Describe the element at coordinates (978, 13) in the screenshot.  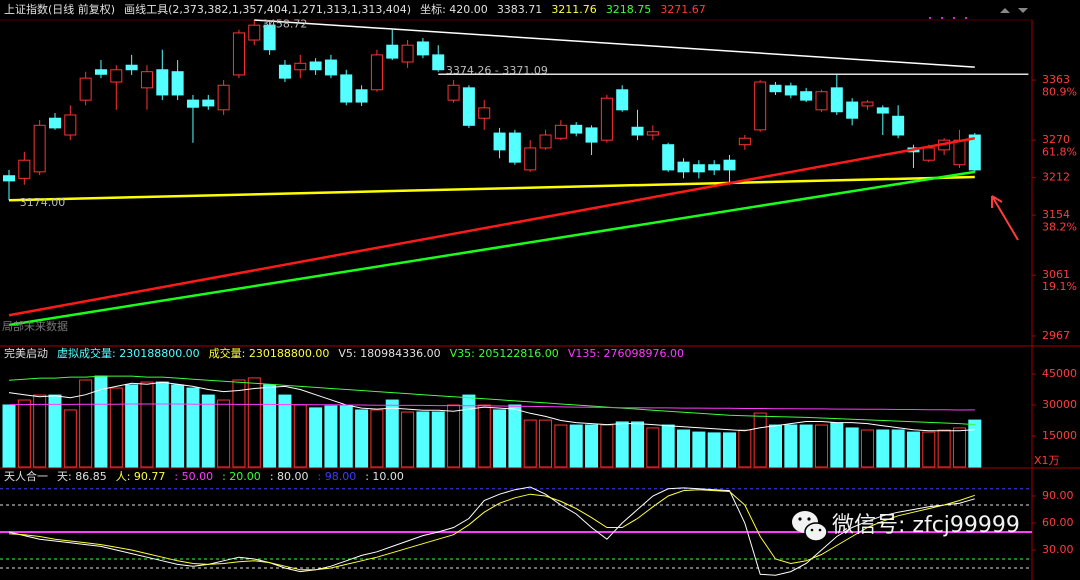
I see `top-right-icons` at that location.